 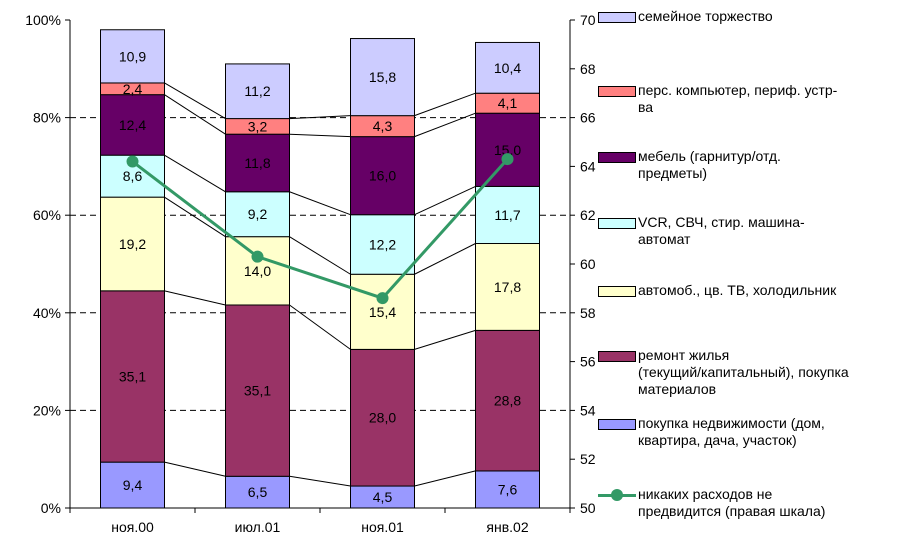 I want to click on legend-item: семейное торжество, so click(x=757, y=16).